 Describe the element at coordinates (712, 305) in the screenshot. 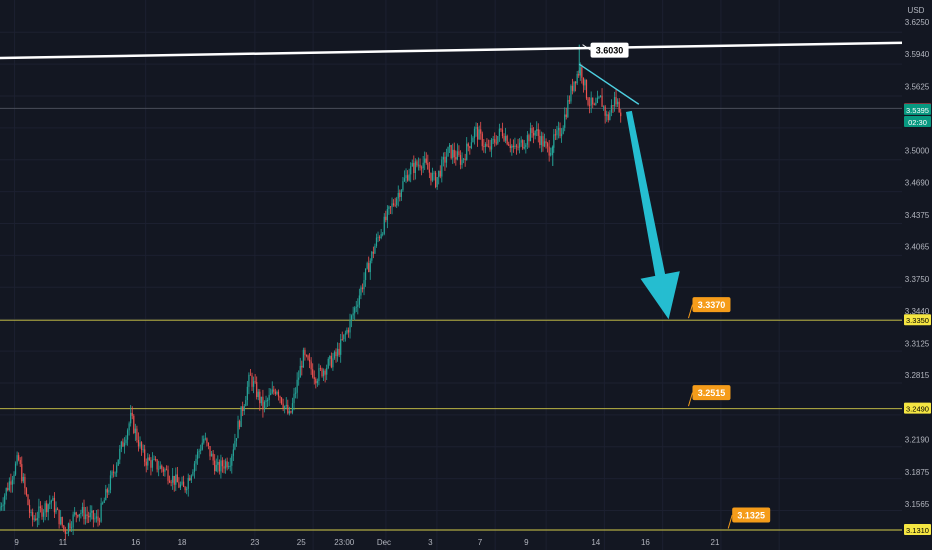

I see `annotation-label: 3.3370` at that location.